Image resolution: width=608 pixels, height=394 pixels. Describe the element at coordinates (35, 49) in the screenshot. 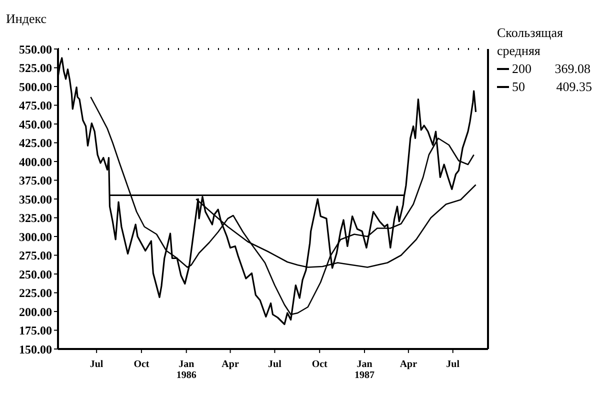

I see `y-tick-label: 550.00` at that location.